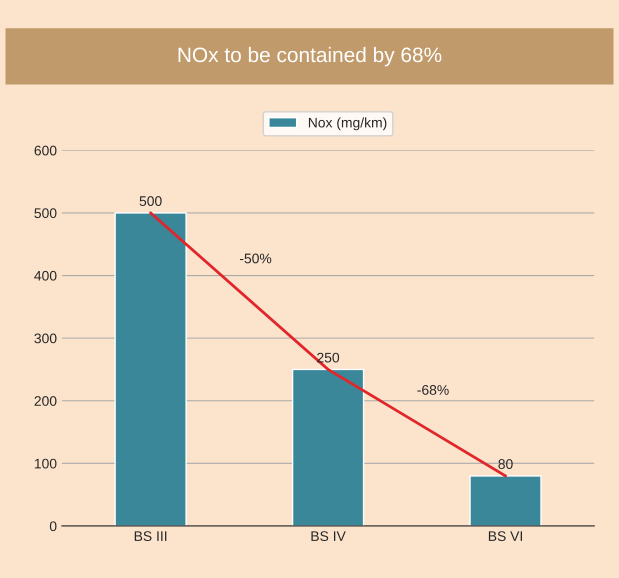 The width and height of the screenshot is (619, 578). I want to click on annotation: -68%, so click(433, 390).